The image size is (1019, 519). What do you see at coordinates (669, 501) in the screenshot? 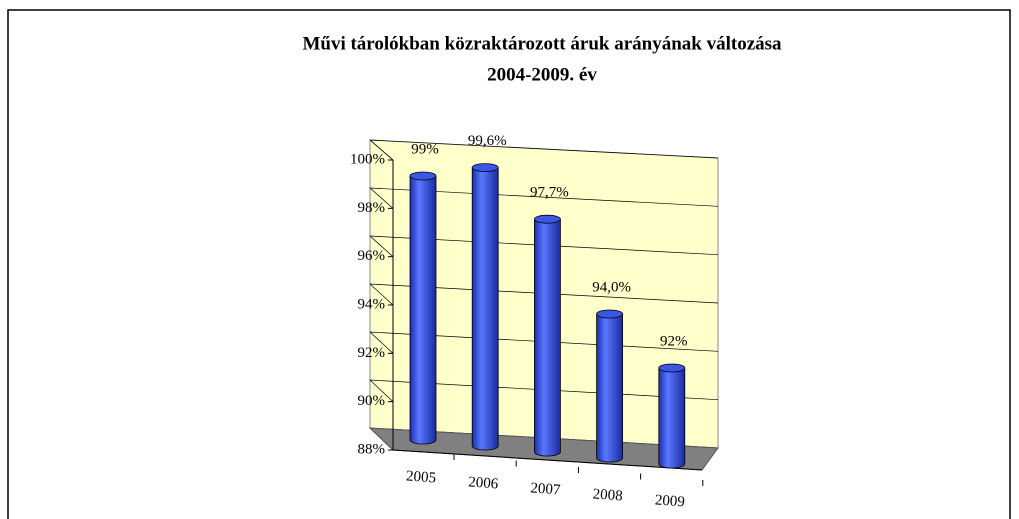
I see `x-tick-label: 2009` at bounding box center [669, 501].